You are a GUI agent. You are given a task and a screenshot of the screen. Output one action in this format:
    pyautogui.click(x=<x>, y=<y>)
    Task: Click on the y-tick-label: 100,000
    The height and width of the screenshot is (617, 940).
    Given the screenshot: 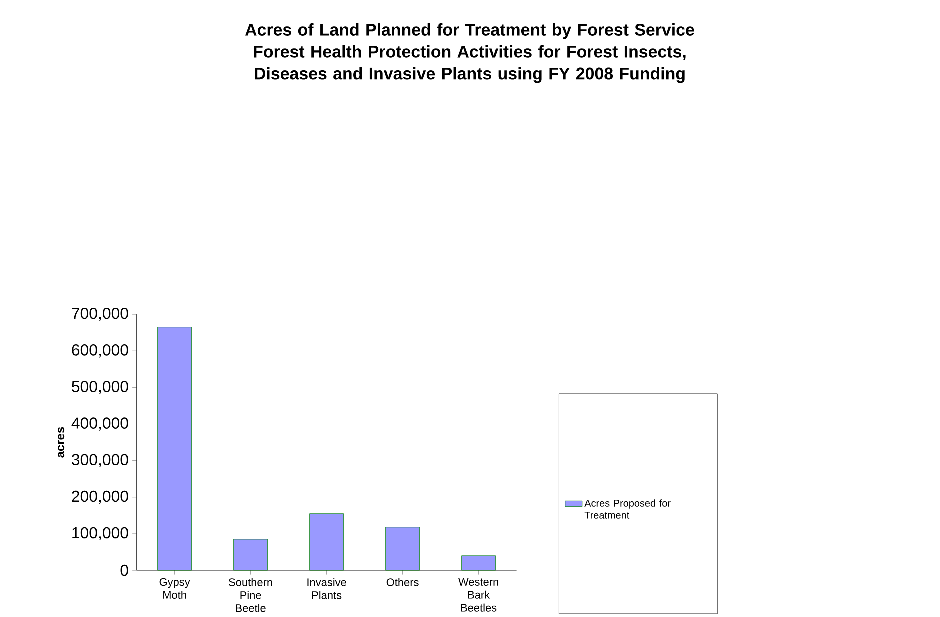 What is the action you would take?
    pyautogui.click(x=100, y=534)
    